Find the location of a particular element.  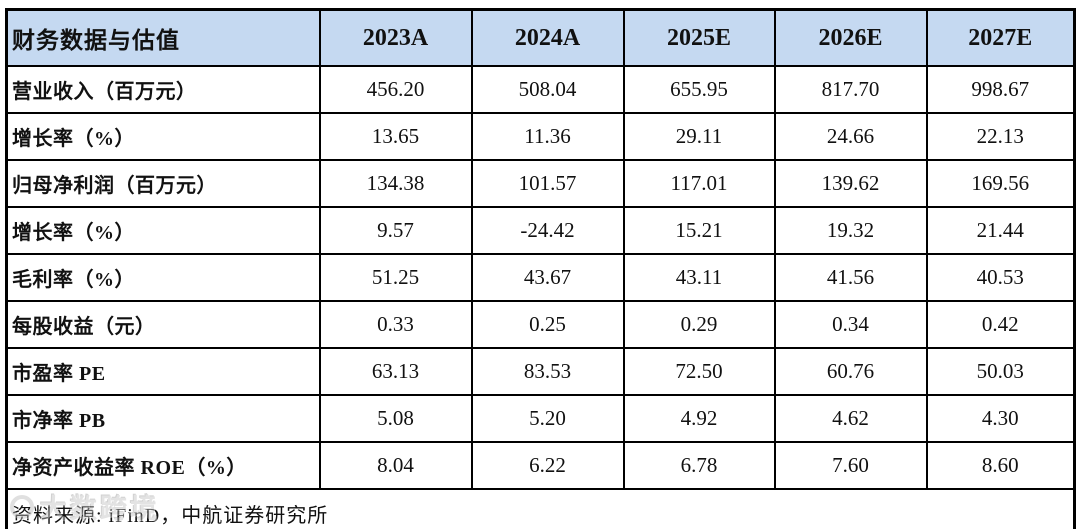

value-cell: 8.60 is located at coordinates (1000, 465).